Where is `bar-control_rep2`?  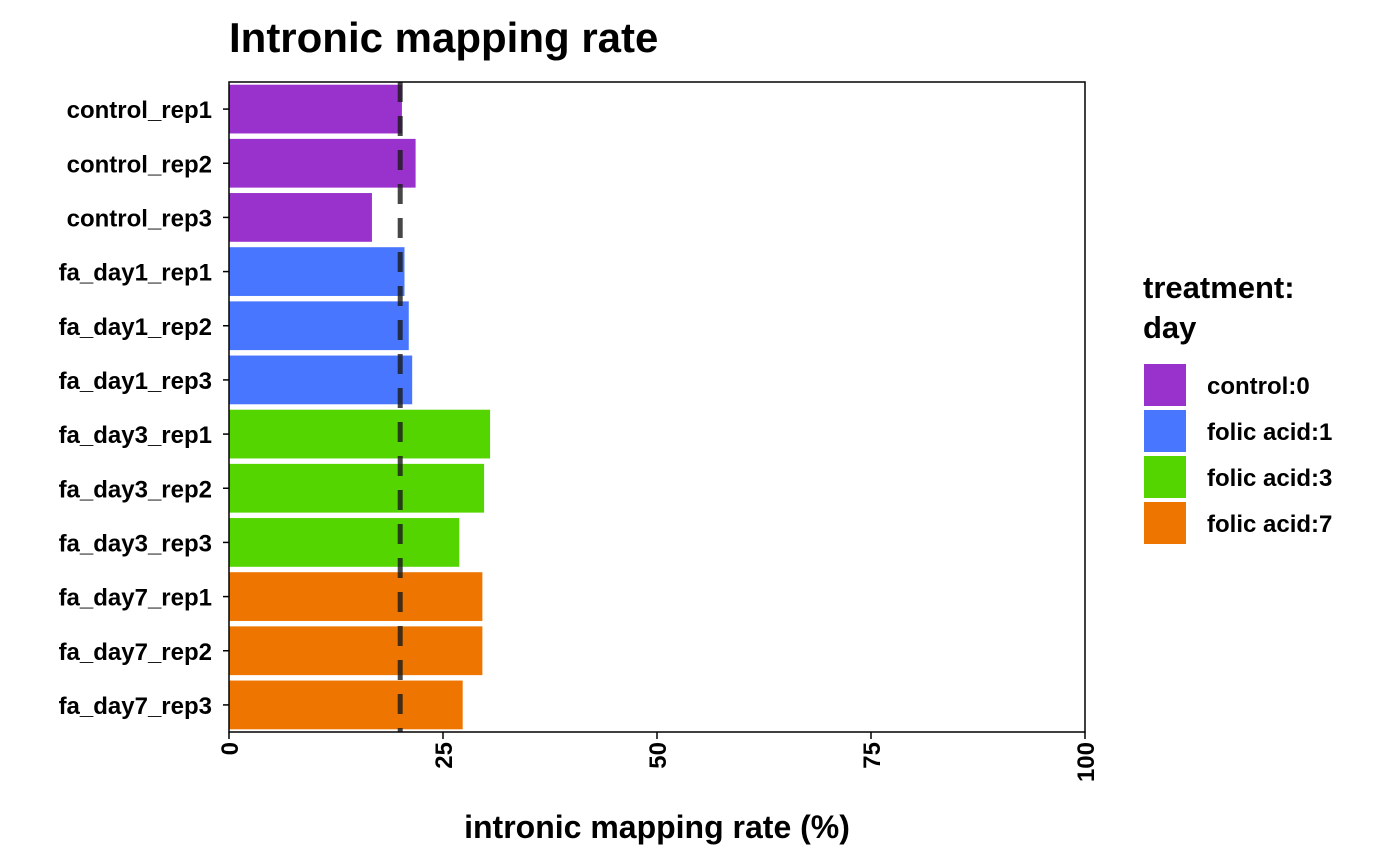
bar-control_rep2 is located at coordinates (322, 163).